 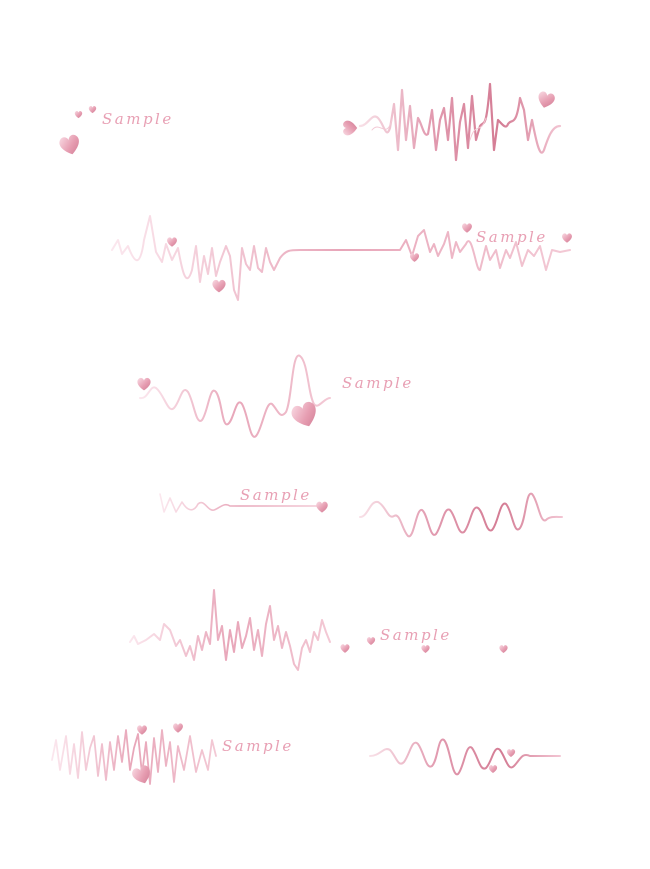 What do you see at coordinates (332, 512) in the screenshot?
I see `divider-4: Sample` at bounding box center [332, 512].